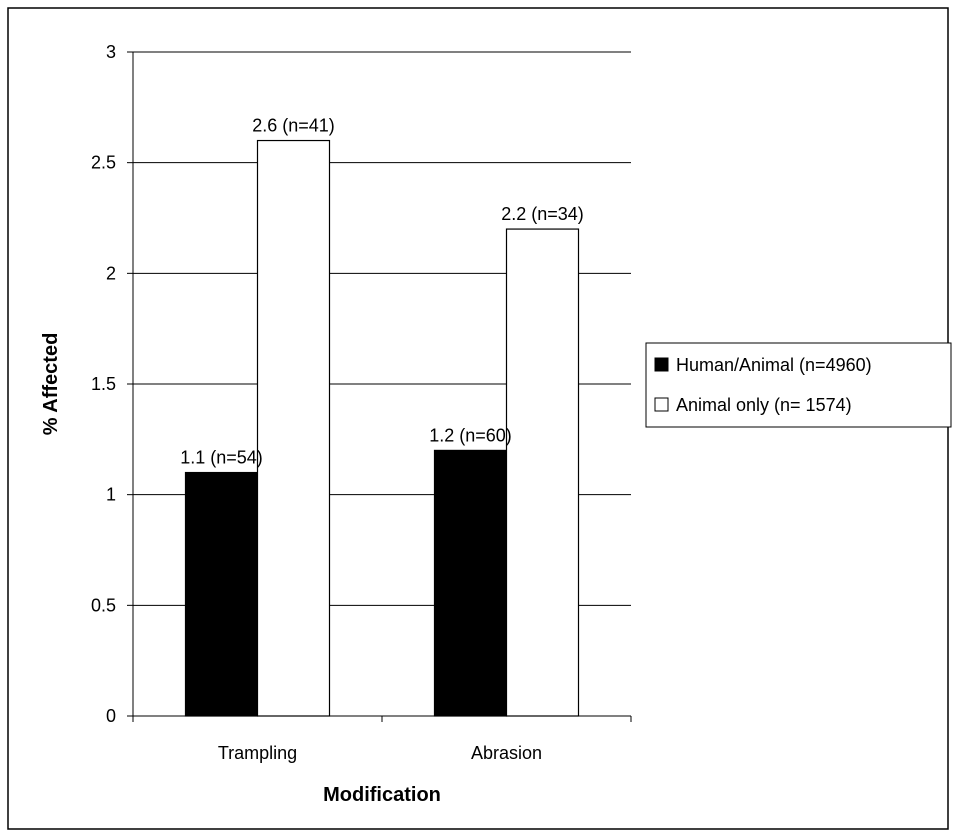 The height and width of the screenshot is (837, 957). Describe the element at coordinates (257, 753) in the screenshot. I see `x-tick-label: Trampling` at that location.